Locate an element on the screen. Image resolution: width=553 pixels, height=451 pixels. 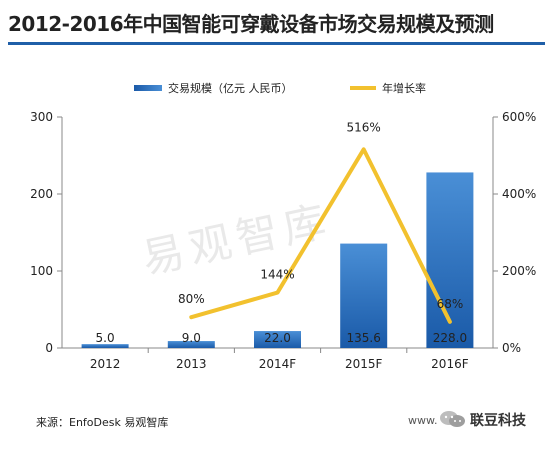
brand-name: 联豆科技 is located at coordinates (498, 421).